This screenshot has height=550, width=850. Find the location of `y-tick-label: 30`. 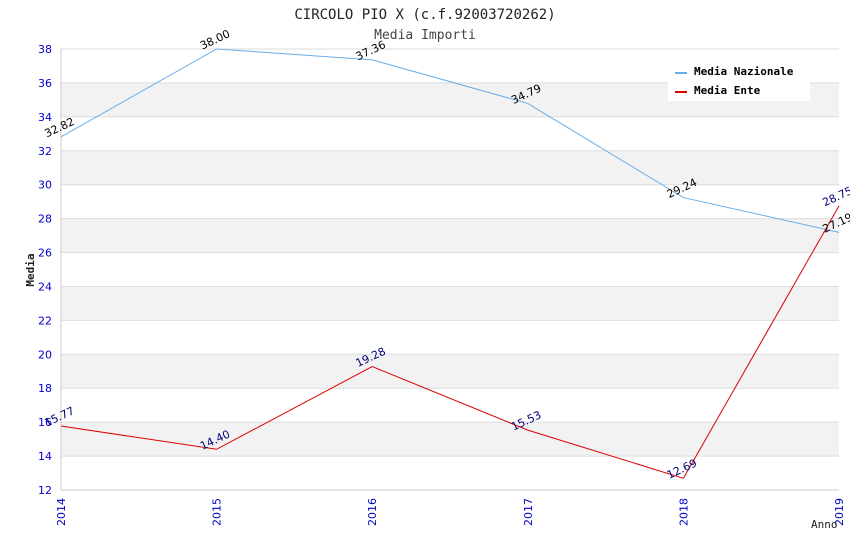

y-tick-label: 30 is located at coordinates (45, 185).